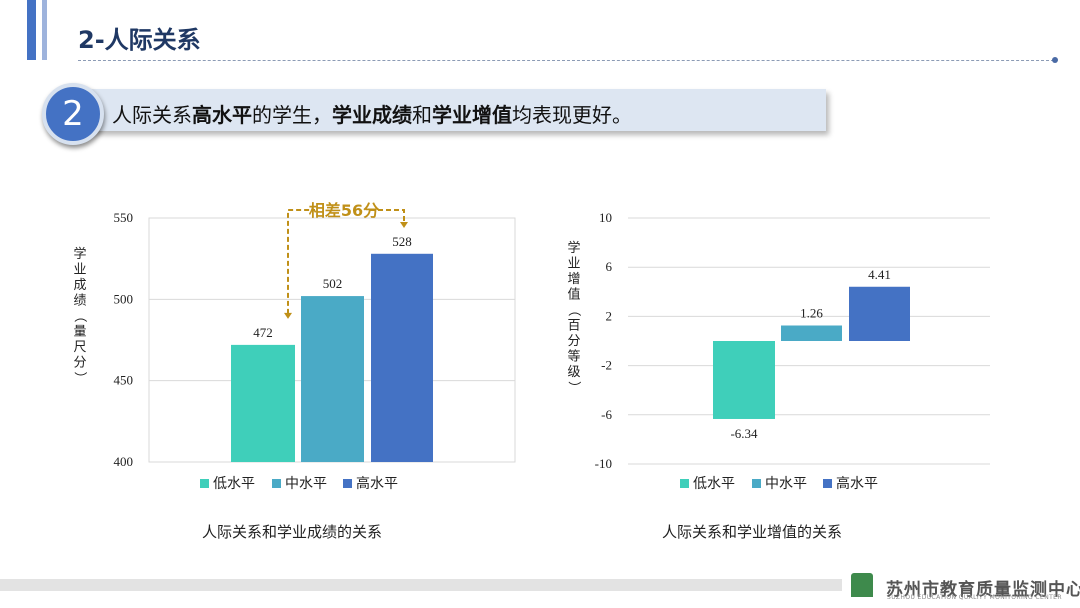 This screenshot has height=608, width=1080. I want to click on chart1-y-axis-title: 尺, so click(79, 347).